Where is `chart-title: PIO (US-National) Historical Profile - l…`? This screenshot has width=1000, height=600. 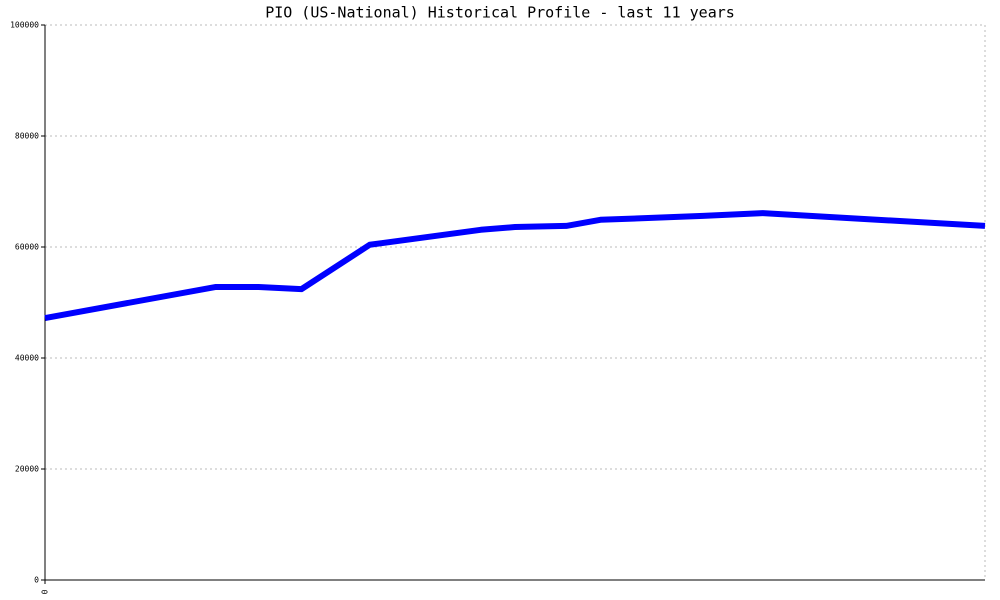 chart-title: PIO (US-National) Historical Profile - l… is located at coordinates (500, 13).